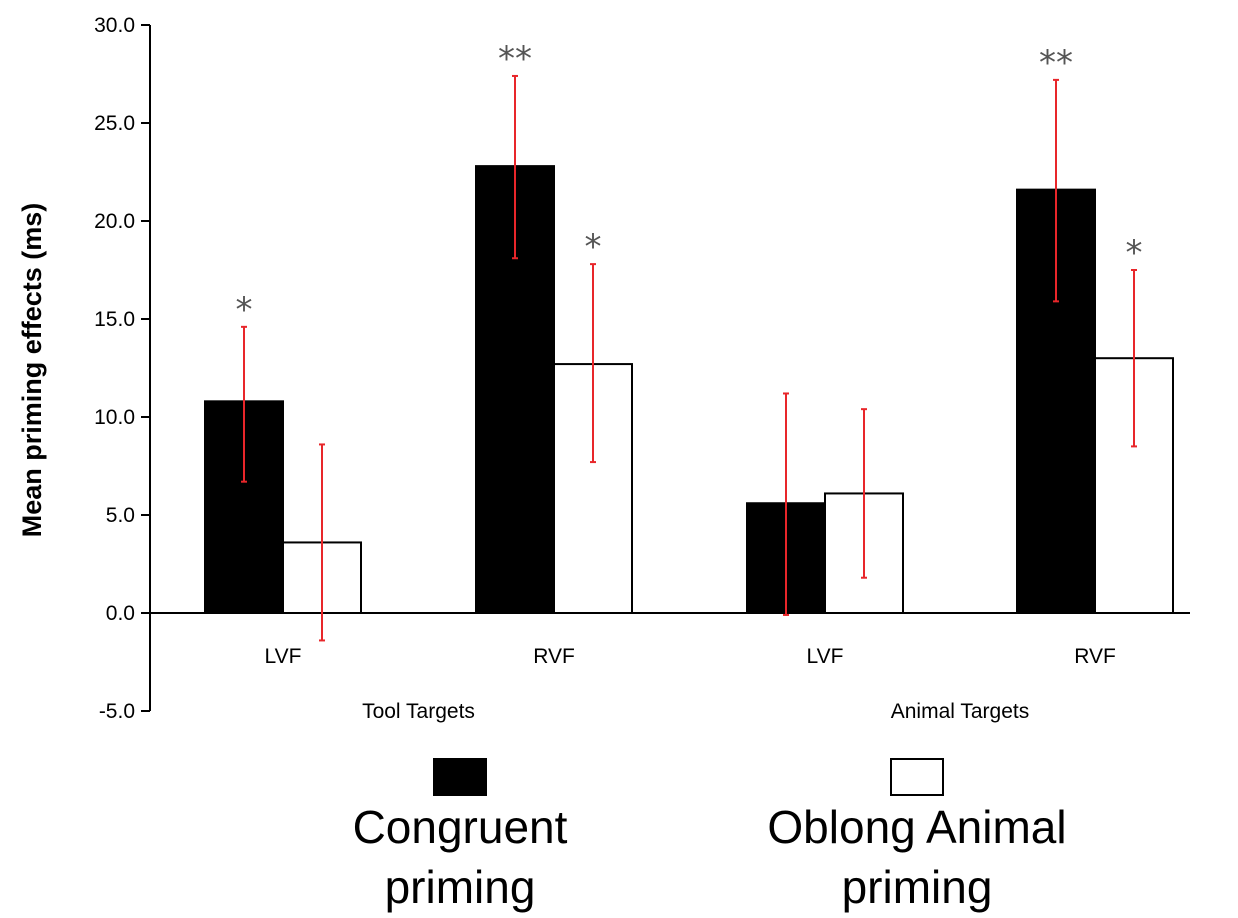 This screenshot has height=918, width=1238. I want to click on legend-label: Oblong Animal, so click(916, 827).